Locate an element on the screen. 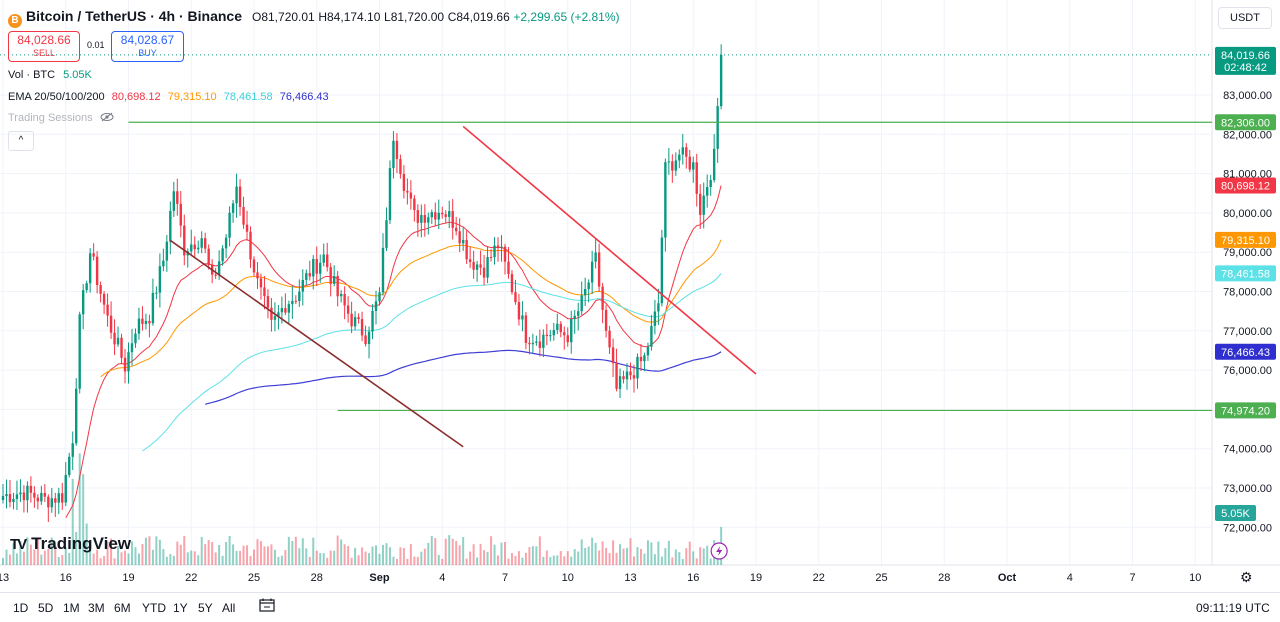 The width and height of the screenshot is (1280, 622). ema50-value: 79,315.10 is located at coordinates (192, 97).